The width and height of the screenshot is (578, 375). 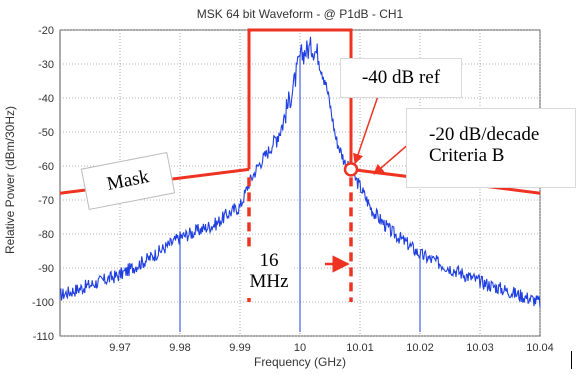 I want to click on ref-label-box: -40 dB ref, so click(x=401, y=78).